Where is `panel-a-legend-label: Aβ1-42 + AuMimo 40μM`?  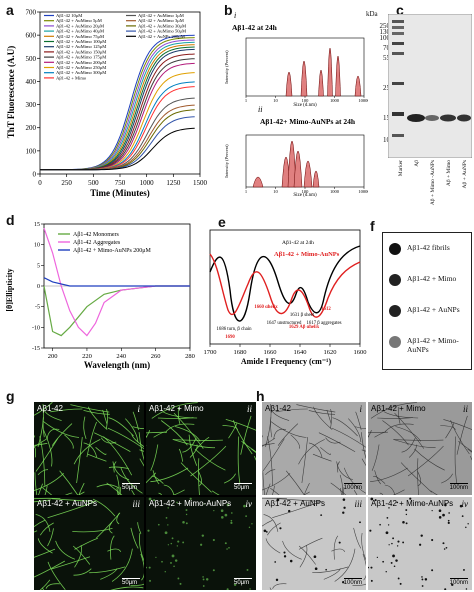 panel-a-legend-label: Aβ1-42 + AuMimo 40μM is located at coordinates (80, 31).